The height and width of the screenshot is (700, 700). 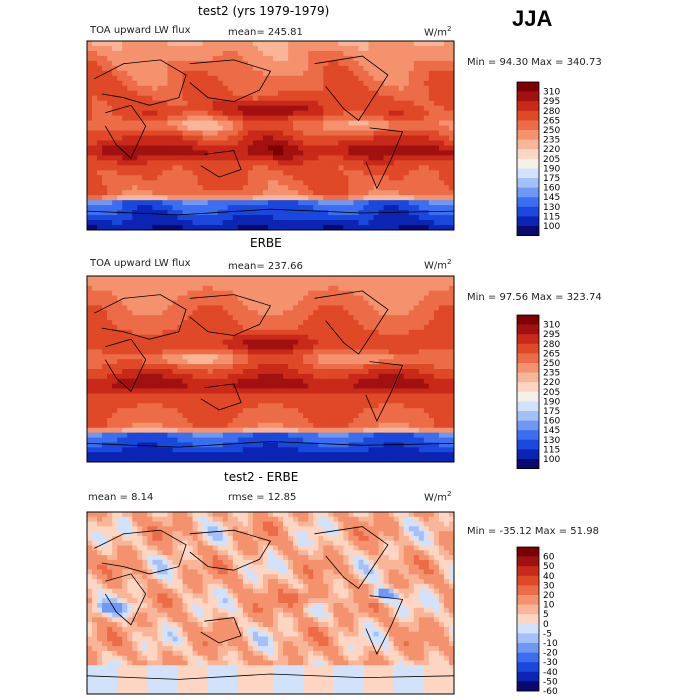 What do you see at coordinates (551, 364) in the screenshot?
I see `colorbar-tick-label: 250` at bounding box center [551, 364].